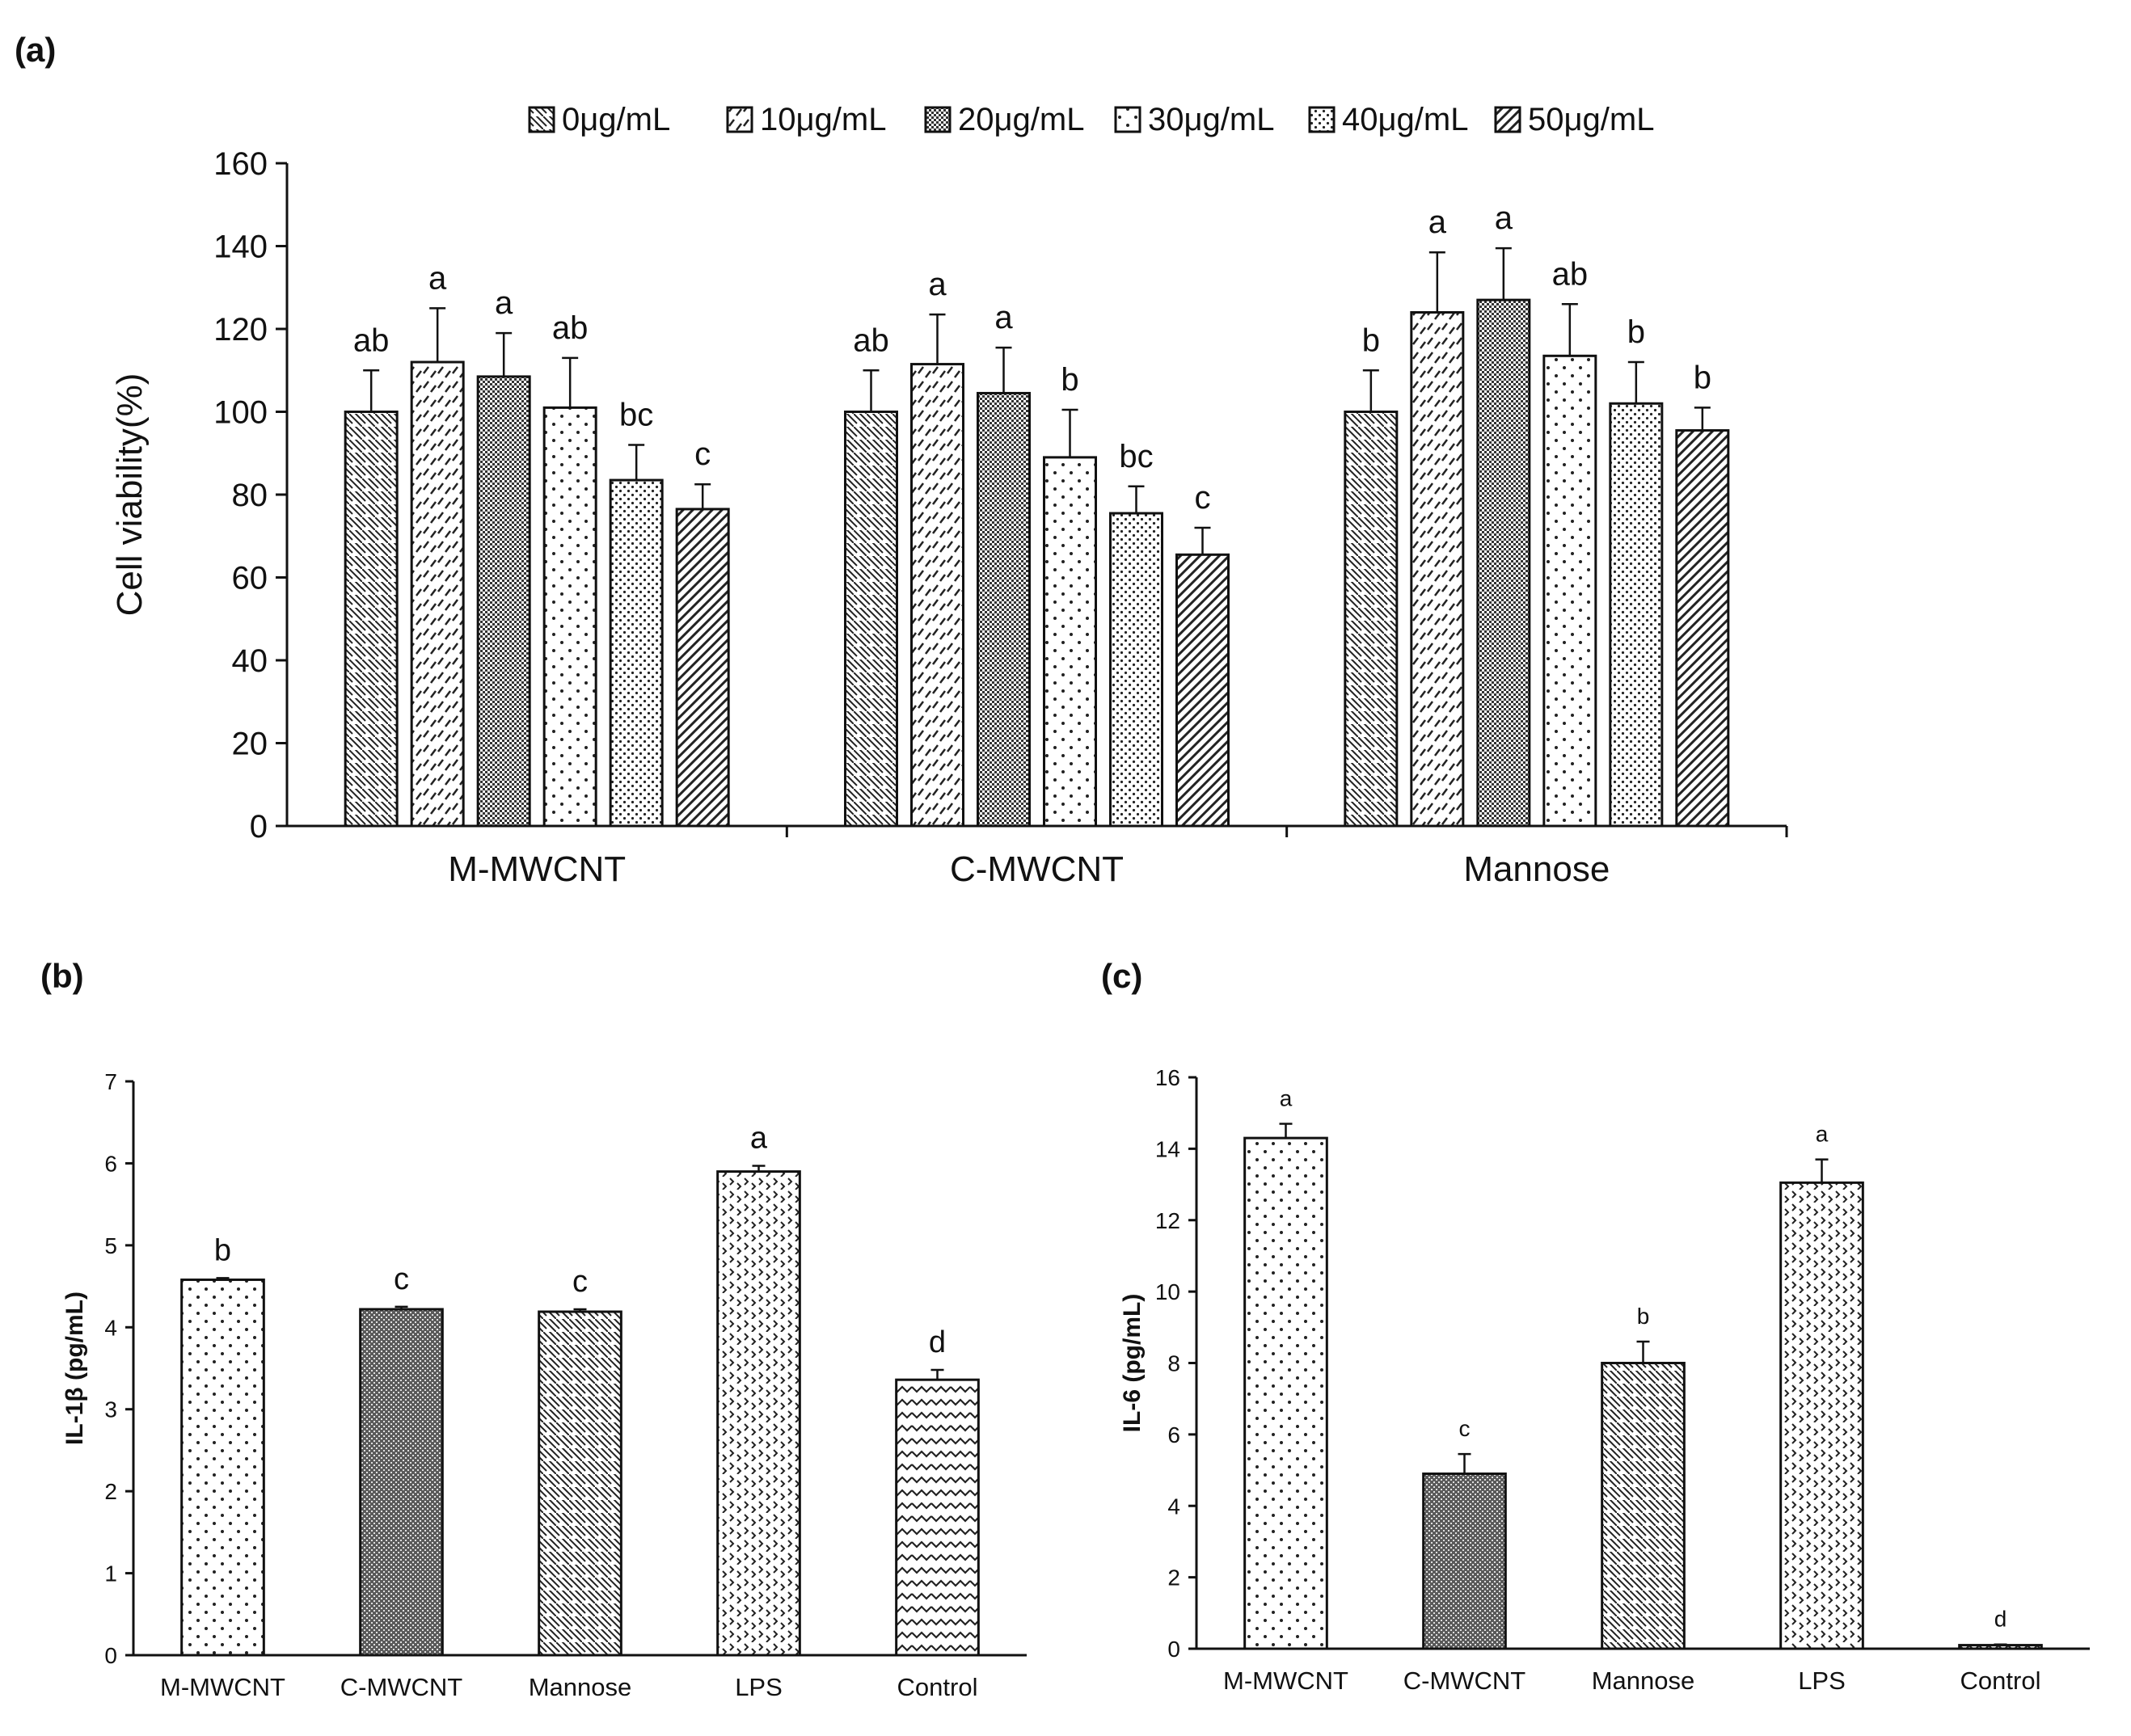 The height and width of the screenshot is (1736, 2131). What do you see at coordinates (240, 413) in the screenshot?
I see `y-tick-label: 100` at bounding box center [240, 413].